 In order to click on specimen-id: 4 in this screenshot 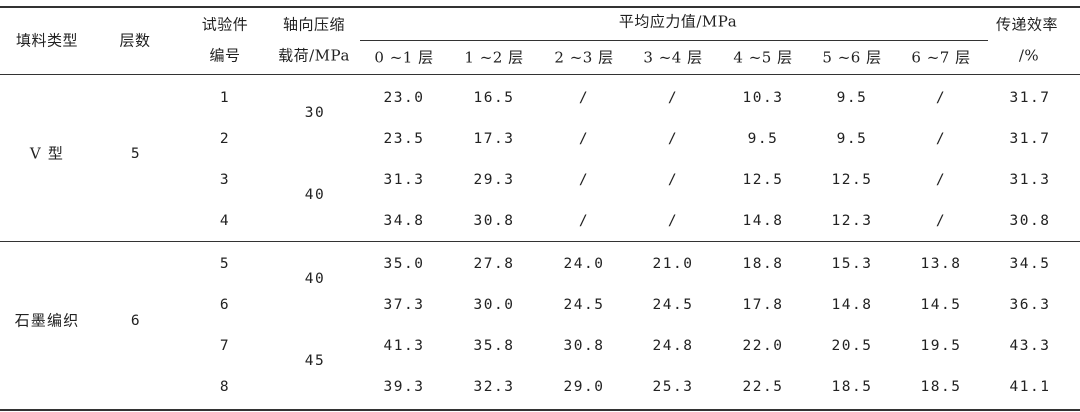, I will do `click(225, 220)`.